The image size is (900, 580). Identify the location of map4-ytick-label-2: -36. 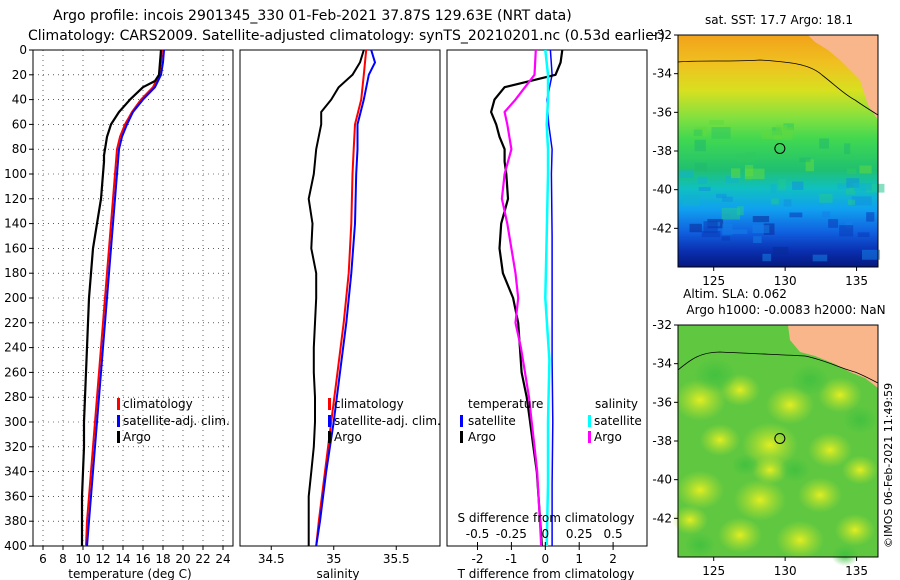
(662, 402).